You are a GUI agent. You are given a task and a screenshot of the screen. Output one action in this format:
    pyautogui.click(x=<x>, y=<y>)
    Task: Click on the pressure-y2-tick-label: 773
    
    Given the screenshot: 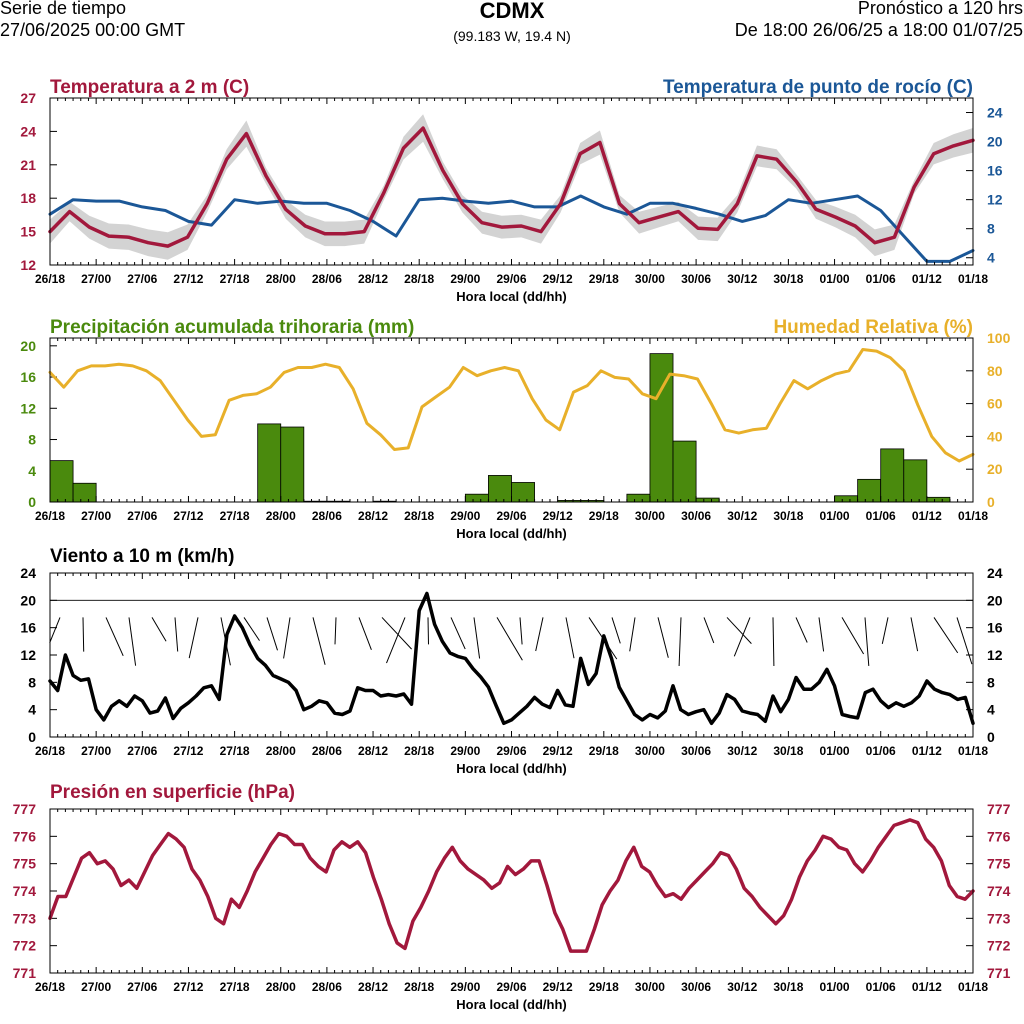 What is the action you would take?
    pyautogui.click(x=999, y=918)
    